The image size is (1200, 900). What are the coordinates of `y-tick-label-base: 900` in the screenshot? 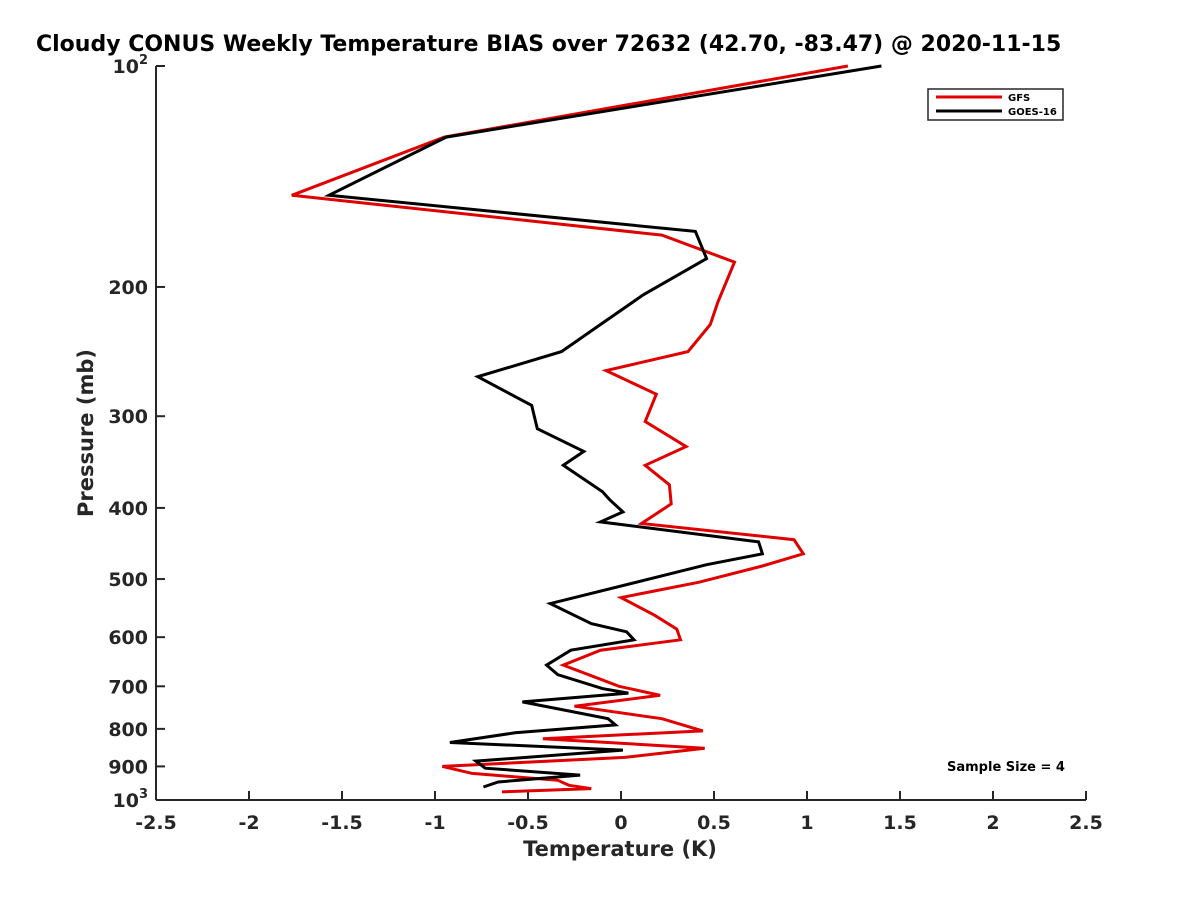 It's located at (128, 767).